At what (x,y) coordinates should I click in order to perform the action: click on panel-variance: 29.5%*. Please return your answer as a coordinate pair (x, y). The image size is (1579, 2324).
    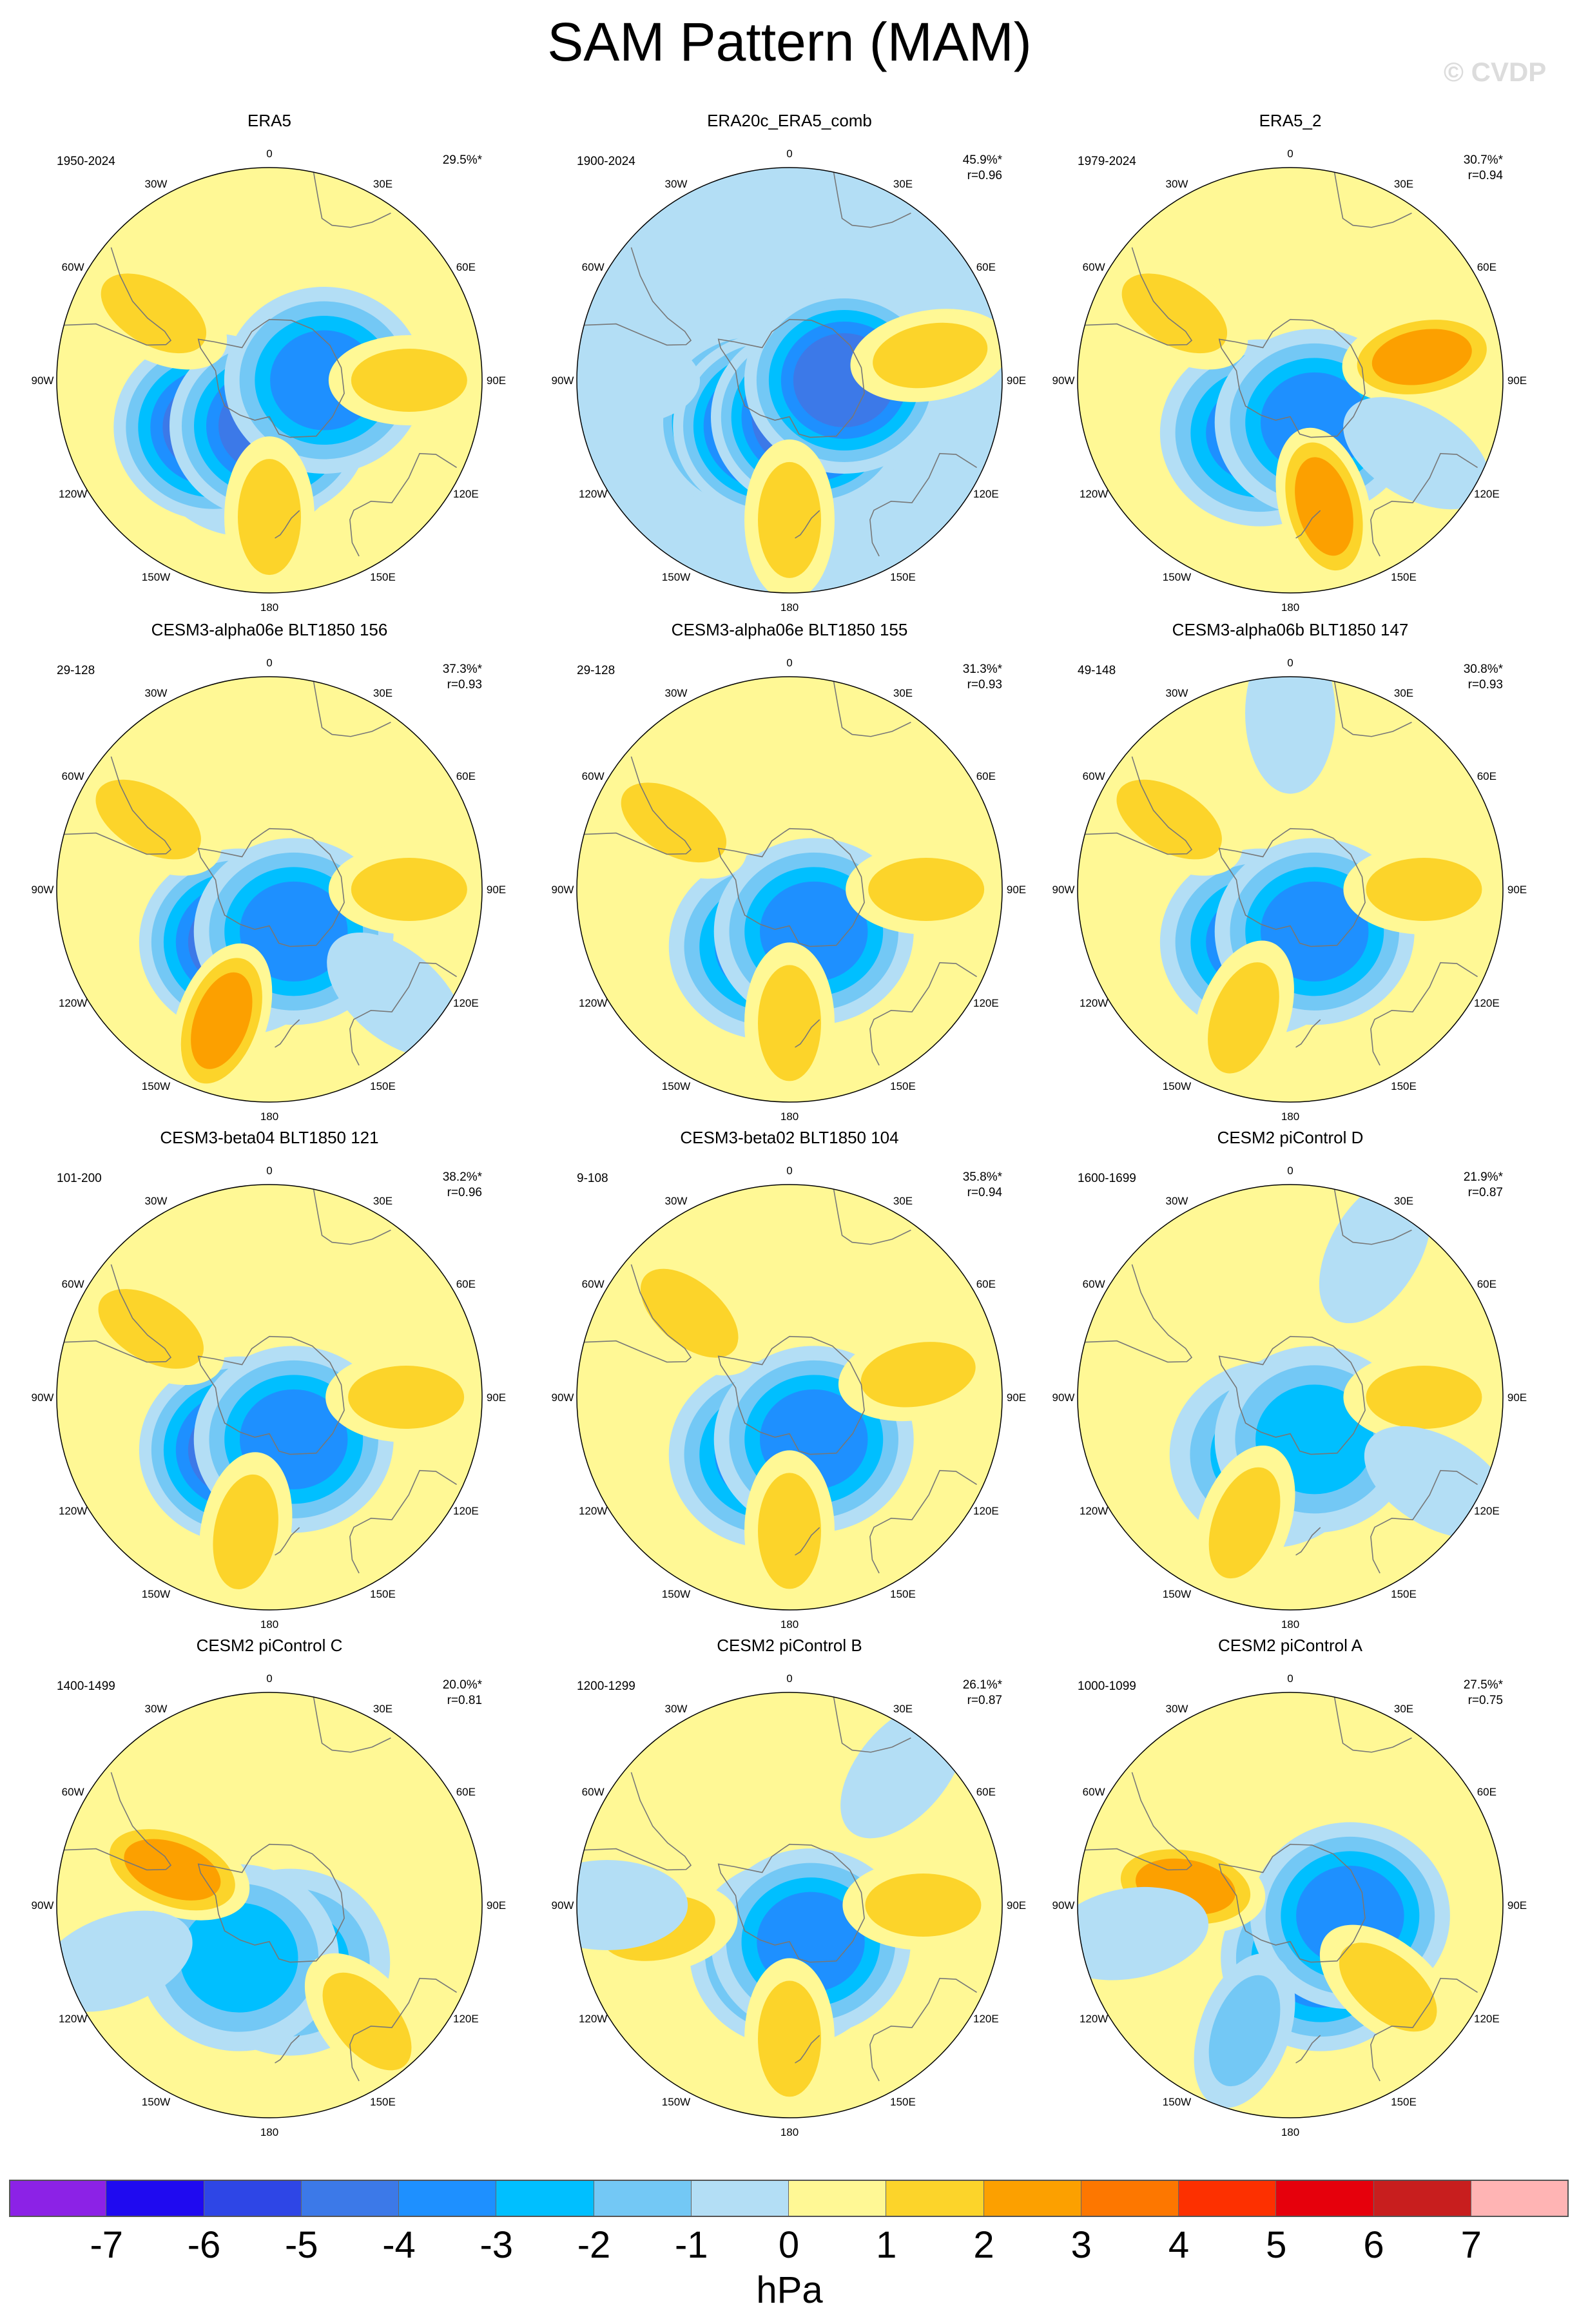
    Looking at the image, I should click on (462, 160).